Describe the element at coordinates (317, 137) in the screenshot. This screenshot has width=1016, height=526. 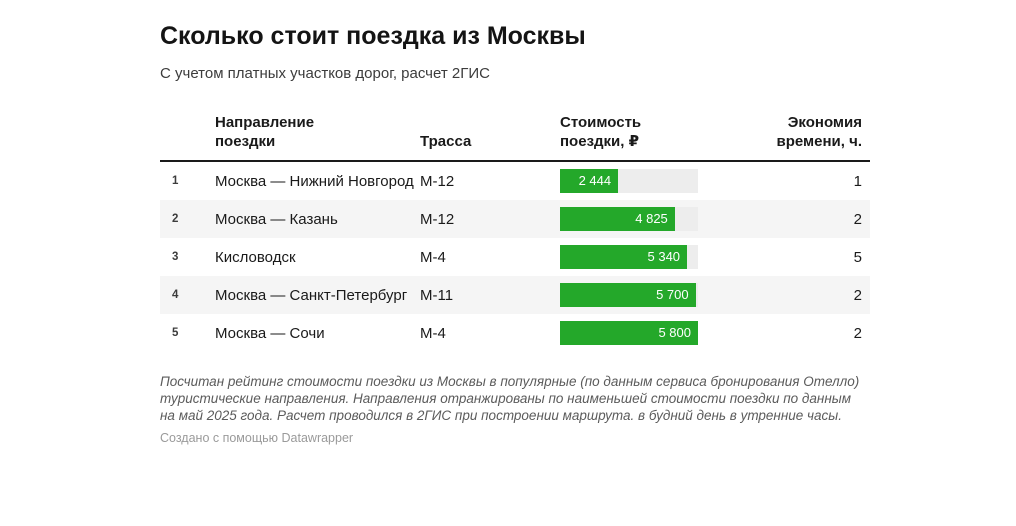
I see `col-header-direction: Направление поездки` at that location.